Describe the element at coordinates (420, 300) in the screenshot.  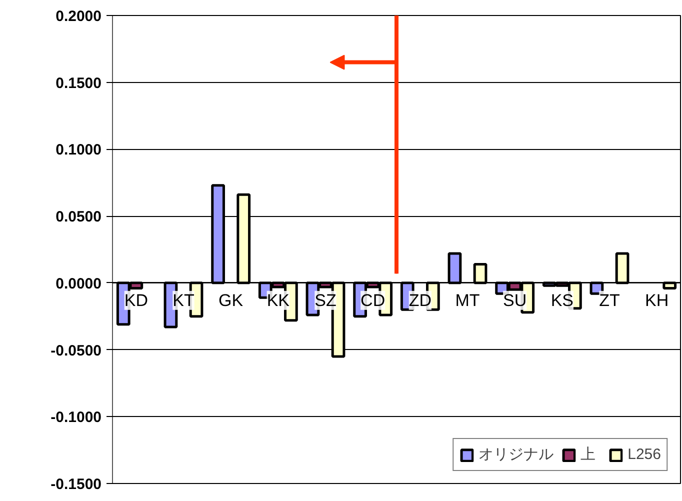
I see `x-tick-label: ZD` at that location.